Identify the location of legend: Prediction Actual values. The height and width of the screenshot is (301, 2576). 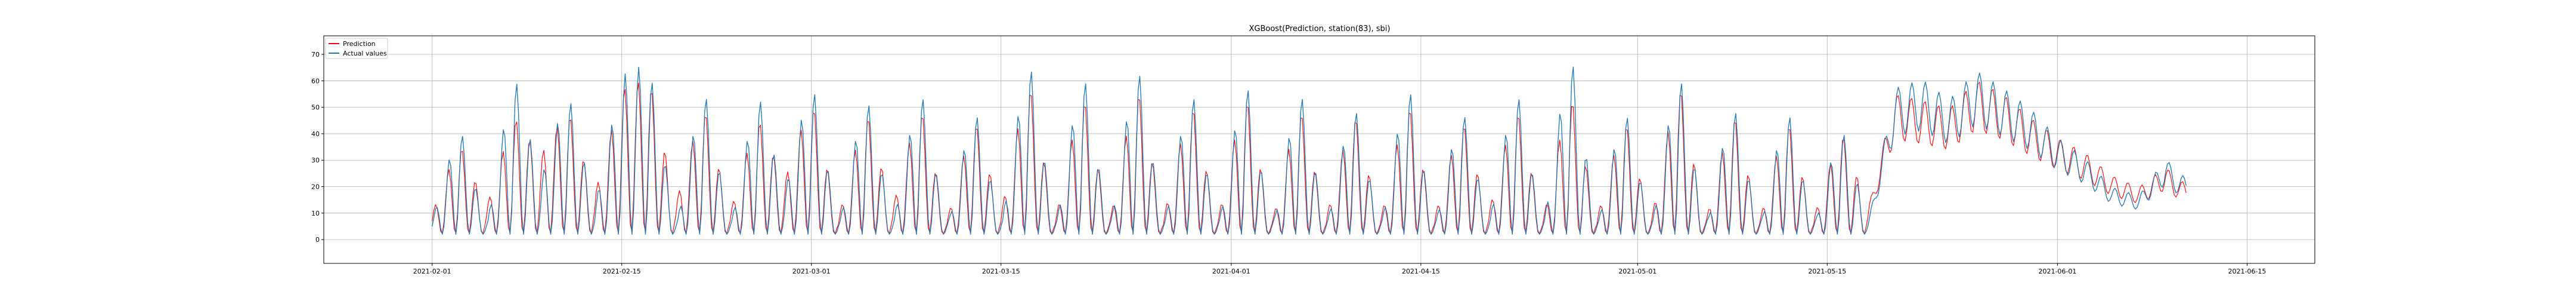
(357, 49).